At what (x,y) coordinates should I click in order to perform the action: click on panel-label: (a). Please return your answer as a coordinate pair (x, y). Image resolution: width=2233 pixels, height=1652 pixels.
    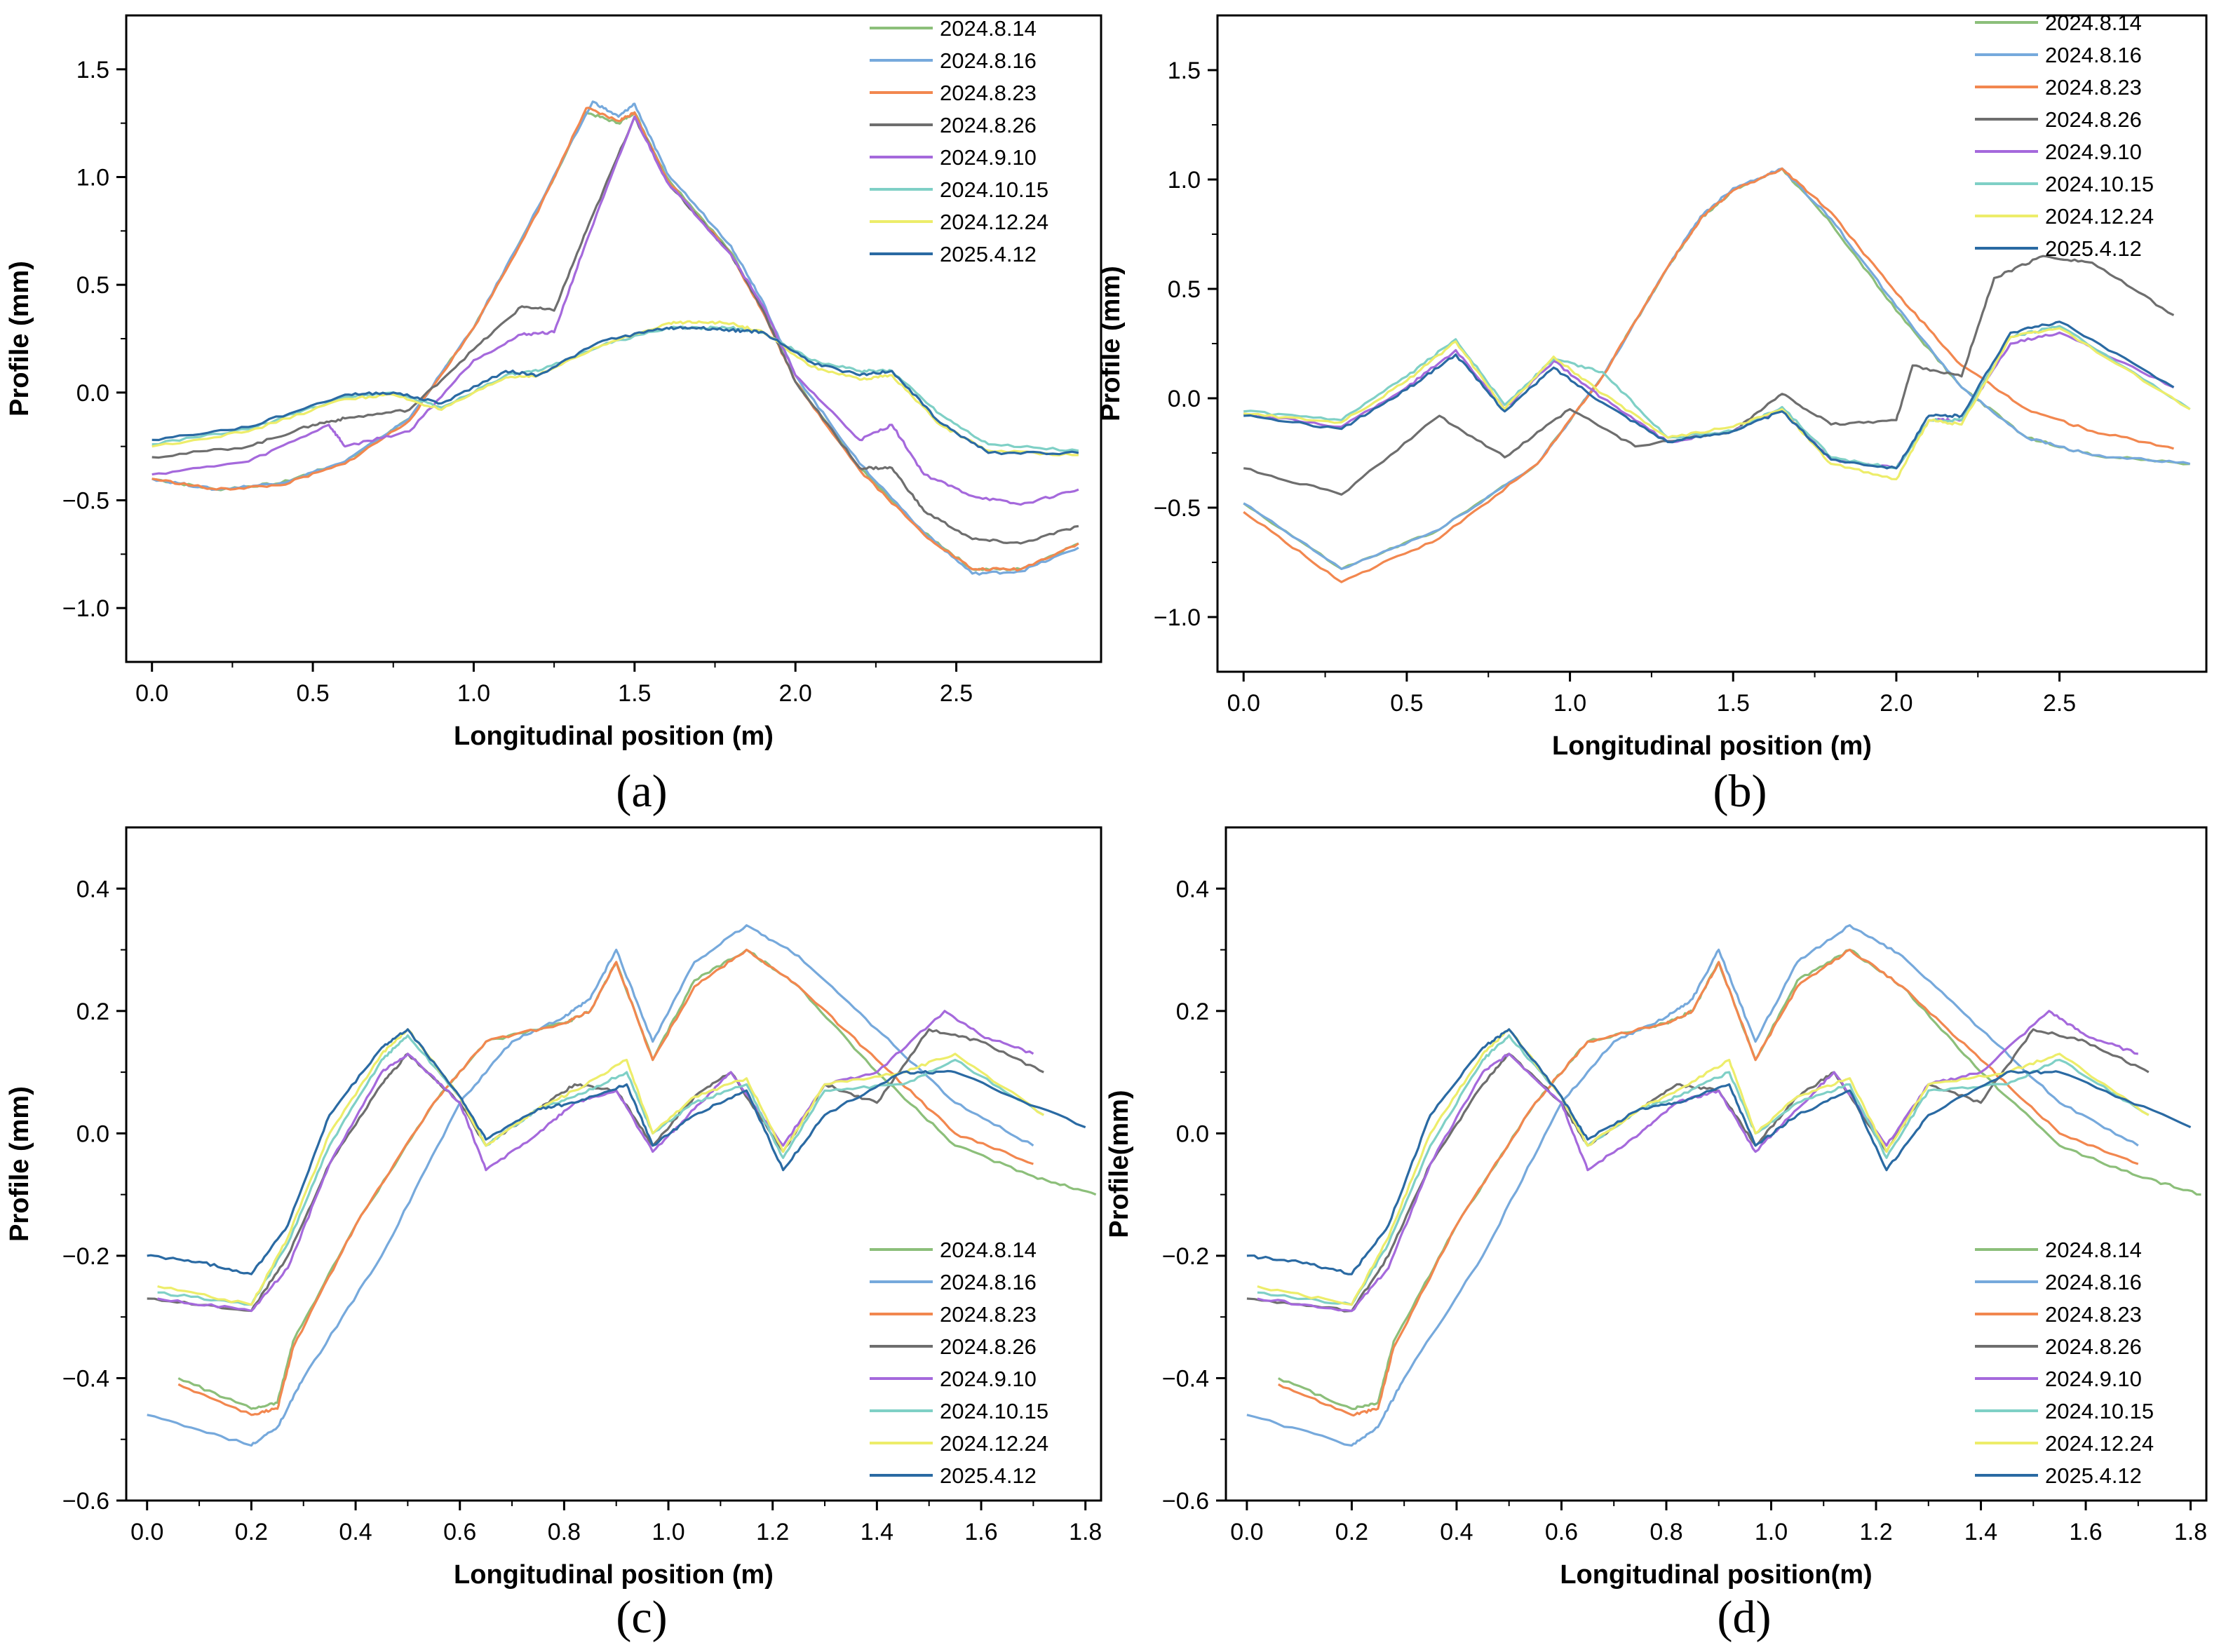
    Looking at the image, I should click on (641, 791).